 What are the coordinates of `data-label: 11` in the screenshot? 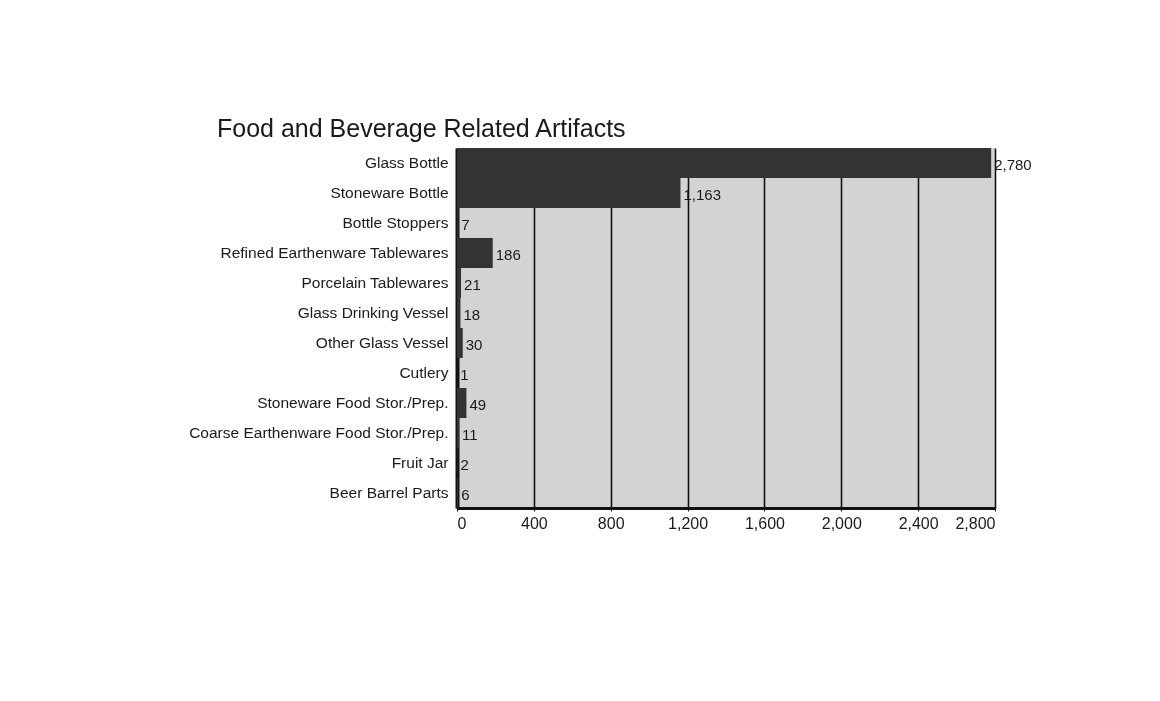 It's located at (470, 434).